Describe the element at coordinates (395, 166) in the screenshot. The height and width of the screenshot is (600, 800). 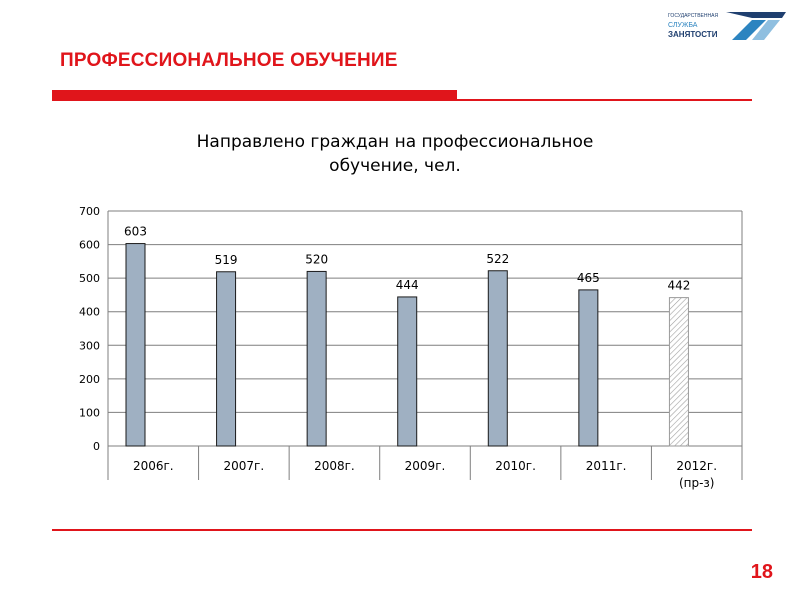
I see `chart-title-line-2: обучение, чел.` at that location.